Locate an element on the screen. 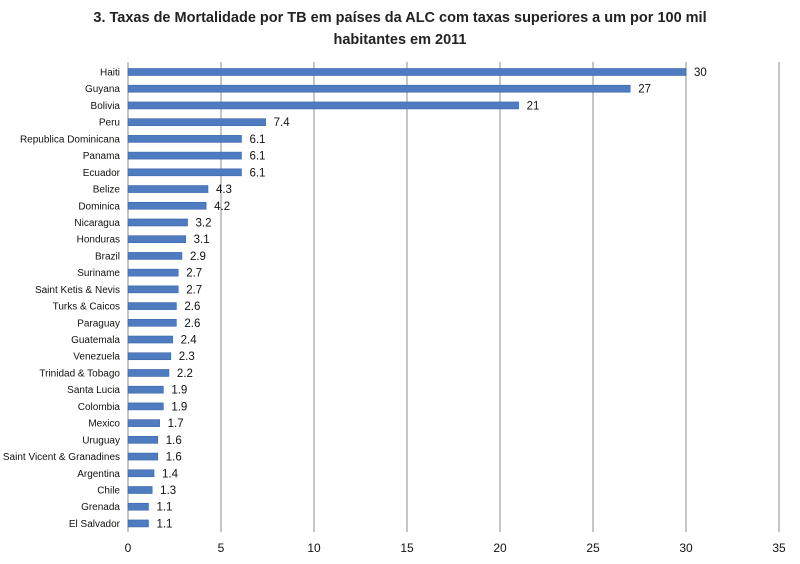 The width and height of the screenshot is (800, 564). category-label: Republica Dominicana is located at coordinates (70, 139).